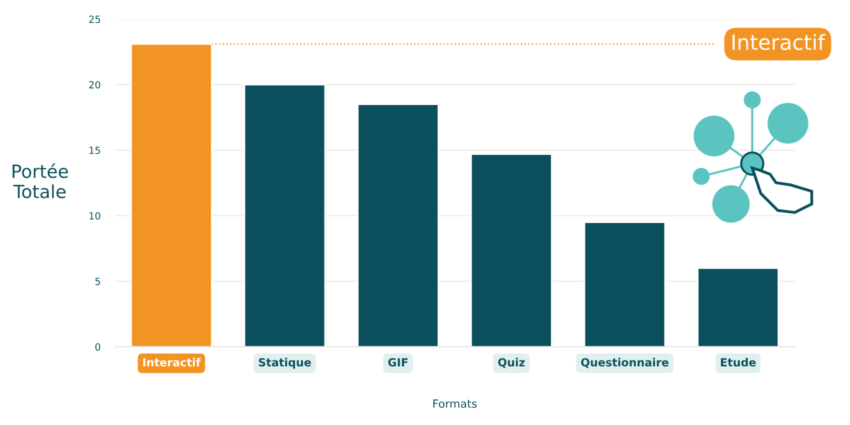 This screenshot has height=425, width=850. I want to click on x-tick-label: Quiz, so click(511, 363).